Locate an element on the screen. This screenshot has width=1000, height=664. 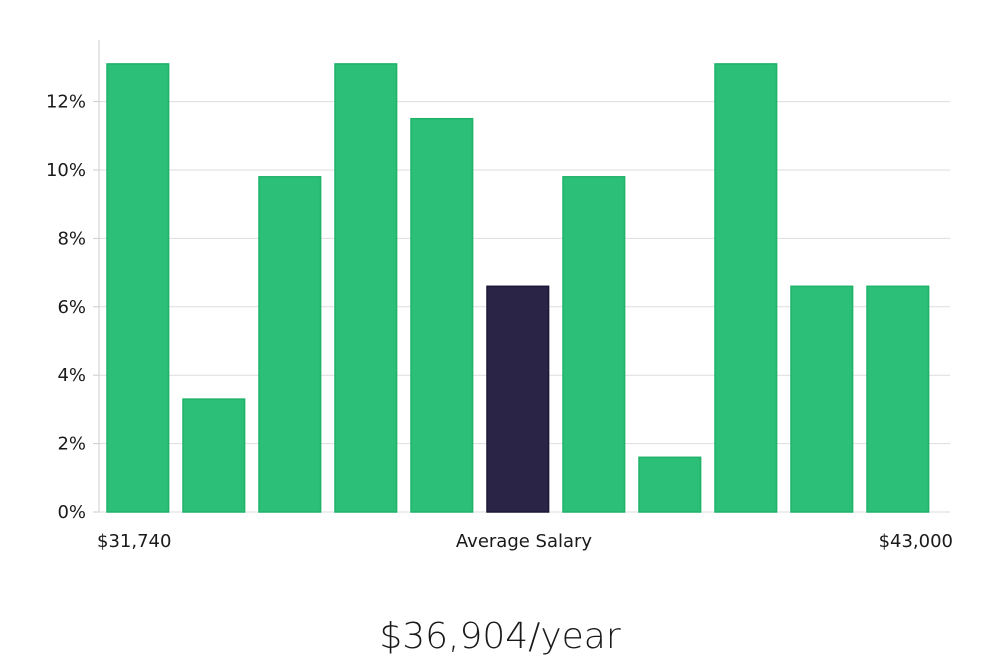
y-tick-label: 12% is located at coordinates (66, 102).